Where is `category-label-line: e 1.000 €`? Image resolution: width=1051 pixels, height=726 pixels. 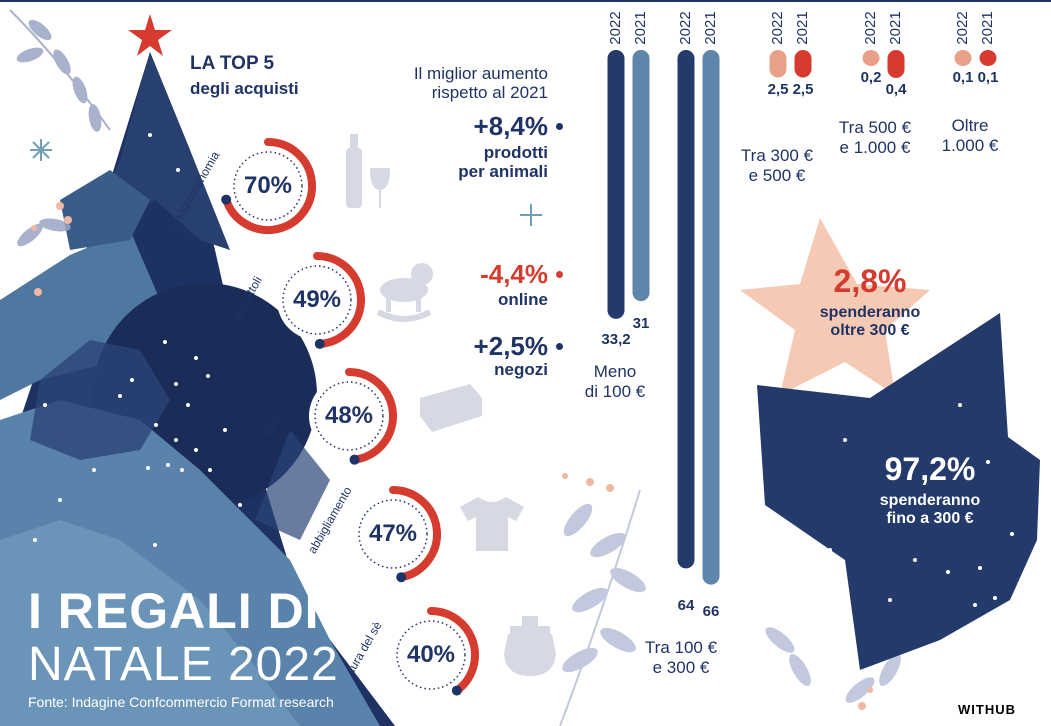
category-label-line: e 1.000 € is located at coordinates (875, 147).